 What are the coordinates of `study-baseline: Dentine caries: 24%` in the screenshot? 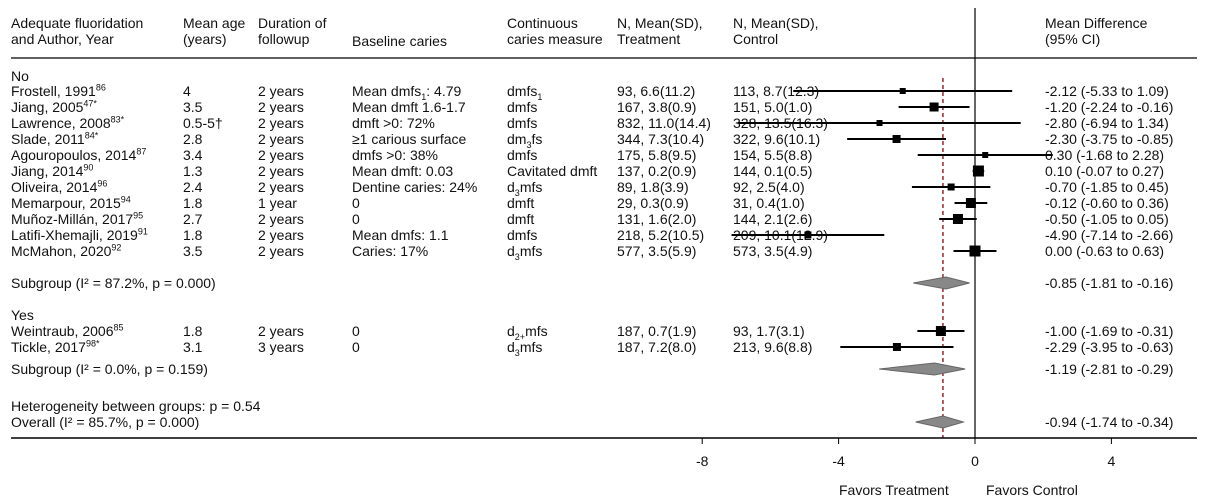 It's located at (415, 187).